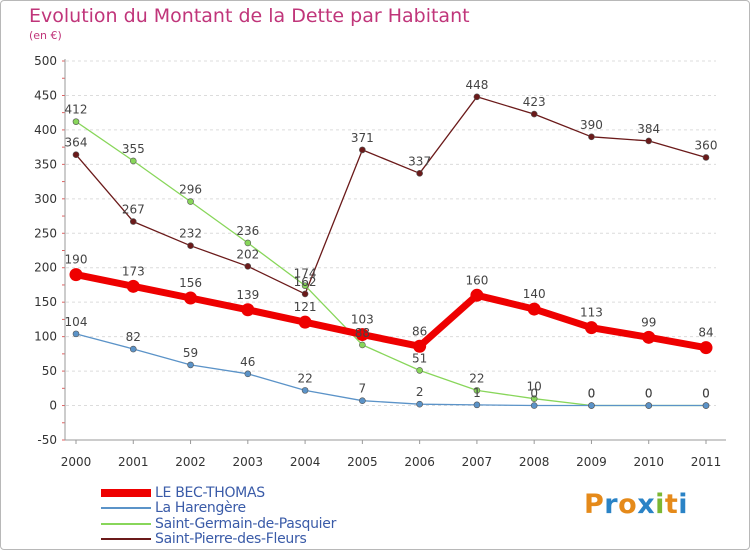 This screenshot has width=750, height=550. Describe the element at coordinates (231, 539) in the screenshot. I see `legend-label: Saint-Pierre-des-Fleurs` at that location.